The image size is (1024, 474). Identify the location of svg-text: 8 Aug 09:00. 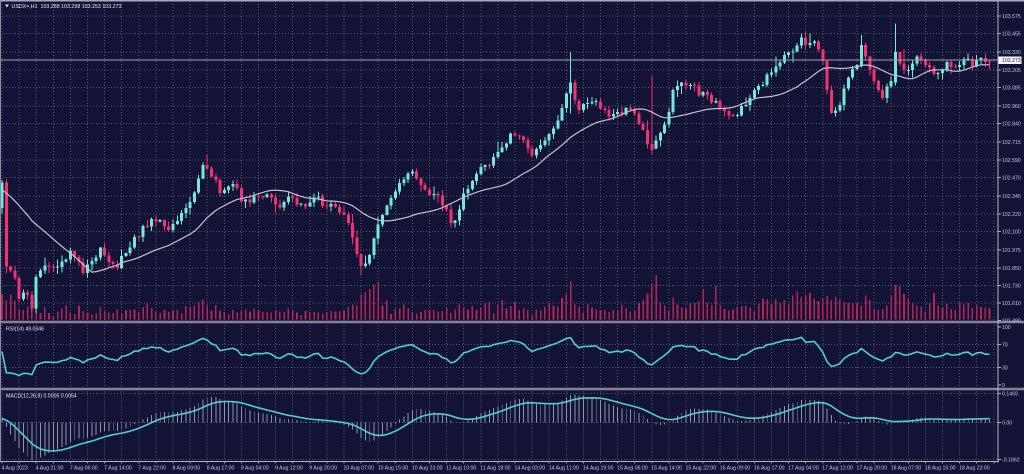
(187, 469).